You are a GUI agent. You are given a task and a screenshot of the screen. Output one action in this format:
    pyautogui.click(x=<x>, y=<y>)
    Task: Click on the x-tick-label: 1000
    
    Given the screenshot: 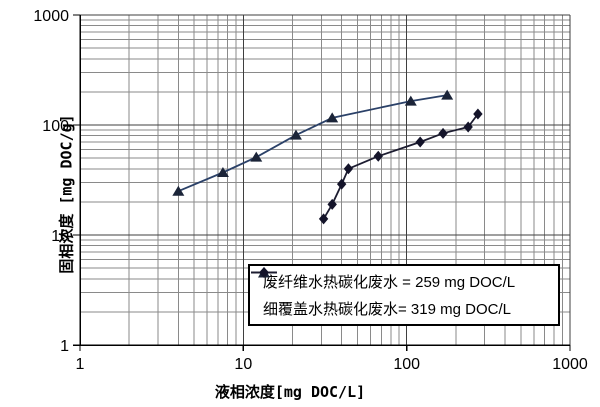 What is the action you would take?
    pyautogui.click(x=570, y=364)
    